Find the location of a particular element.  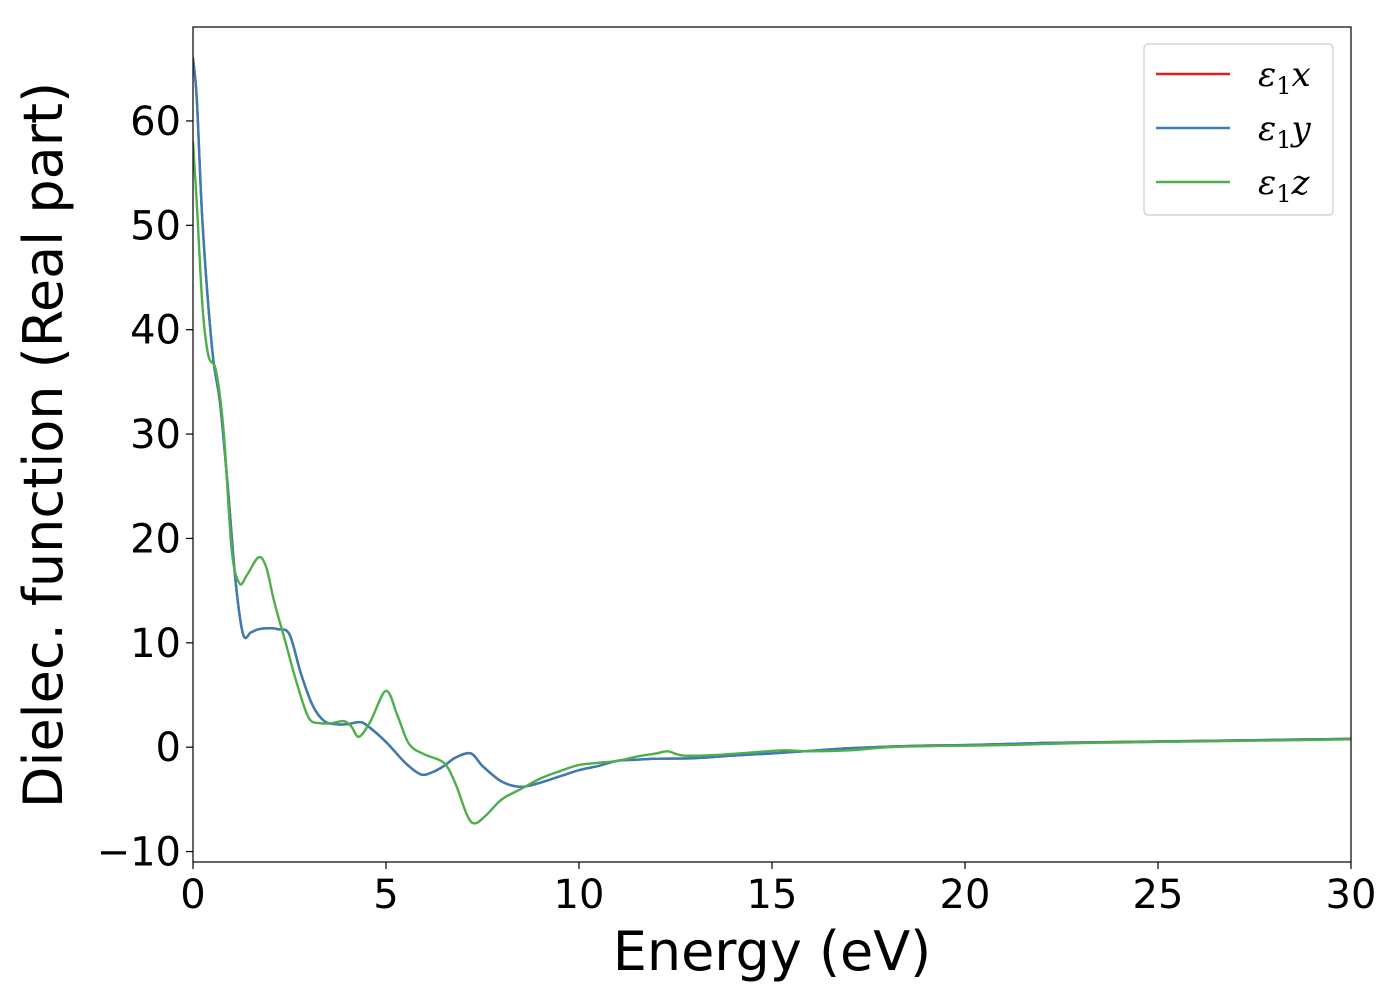

x-axis-label: Energy (eV) is located at coordinates (772, 951).